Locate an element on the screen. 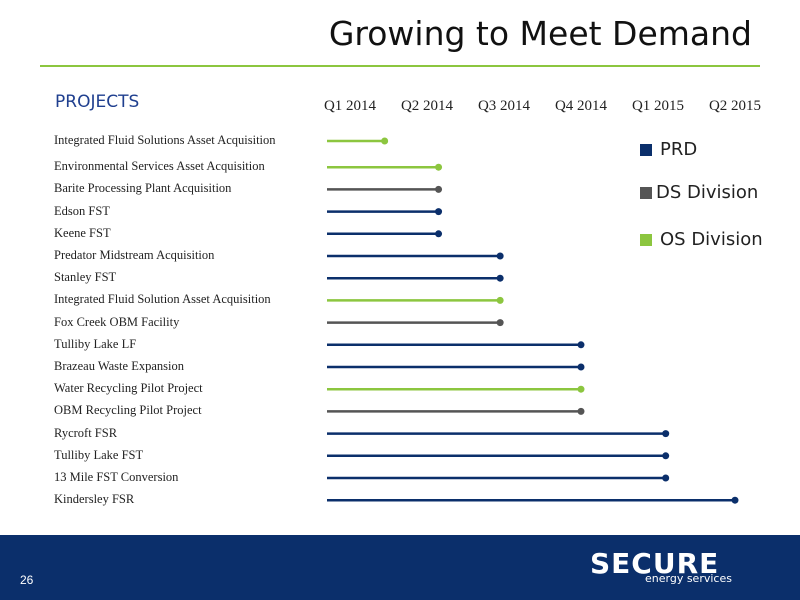 The image size is (800, 600). project-label: Brazeau Waste Expansion is located at coordinates (119, 366).